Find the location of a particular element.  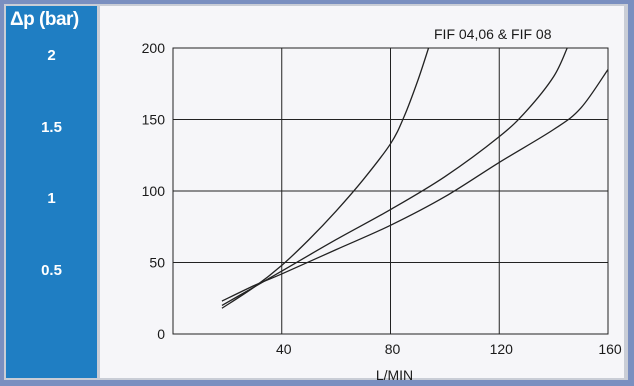

y-tick-label: 50 is located at coordinates (157, 263).